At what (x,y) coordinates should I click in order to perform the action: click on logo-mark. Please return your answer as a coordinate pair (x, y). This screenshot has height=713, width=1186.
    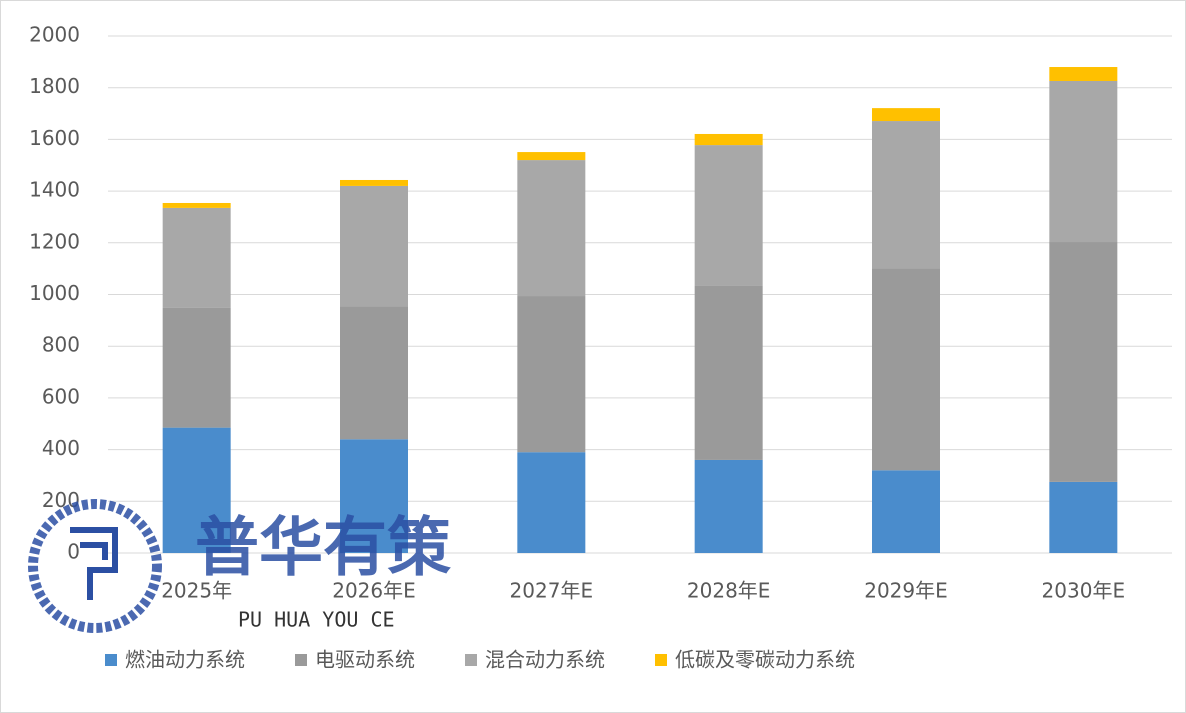
    Looking at the image, I should click on (94, 563).